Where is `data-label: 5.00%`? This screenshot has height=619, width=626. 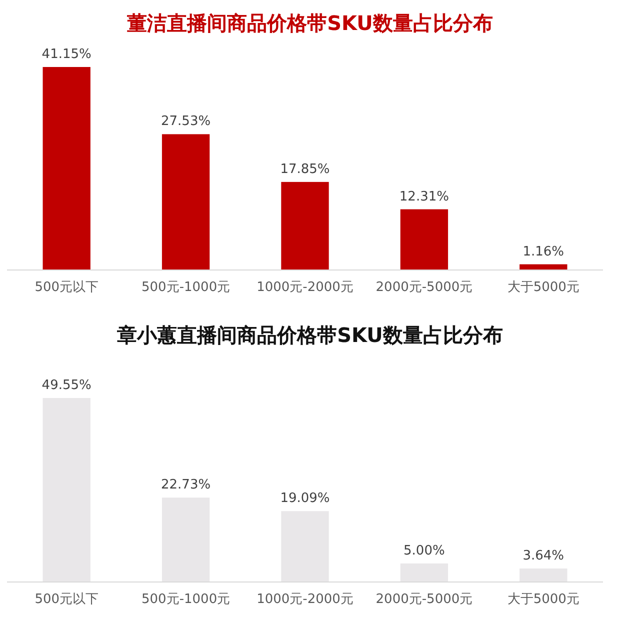
data-label: 5.00% is located at coordinates (424, 550).